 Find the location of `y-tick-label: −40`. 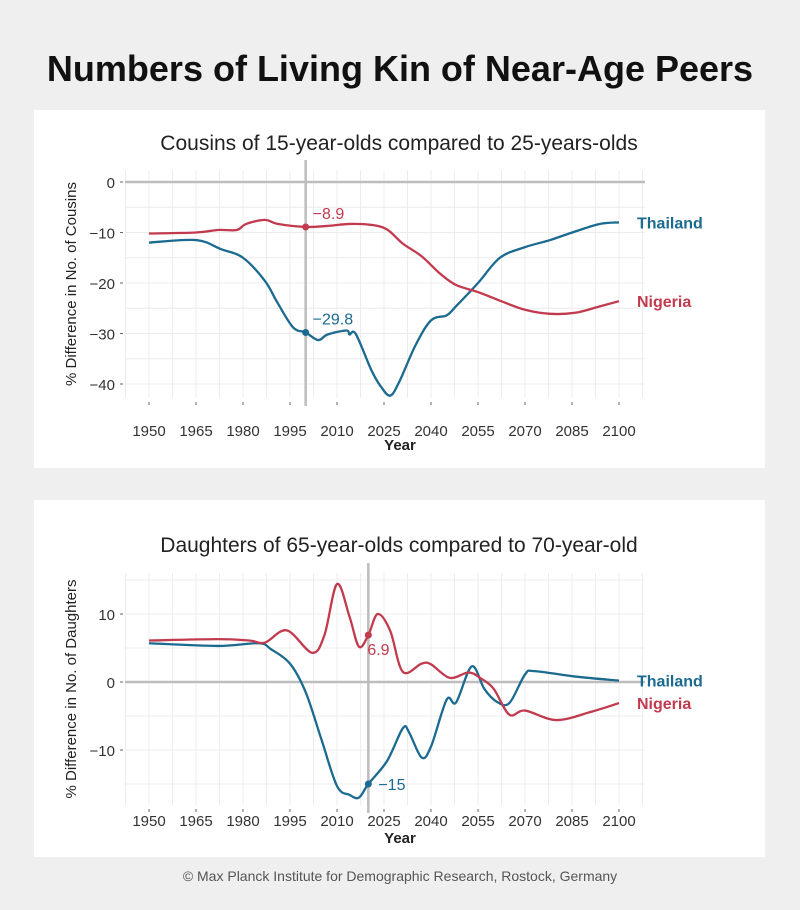

y-tick-label: −40 is located at coordinates (102, 385).